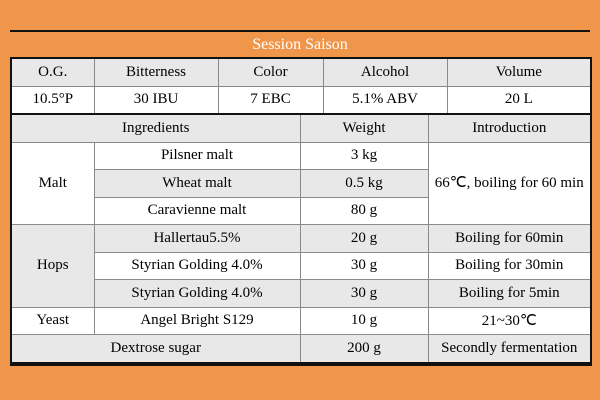 The height and width of the screenshot is (400, 600). What do you see at coordinates (364, 320) in the screenshot?
I see `weight-cell: 10 g` at bounding box center [364, 320].